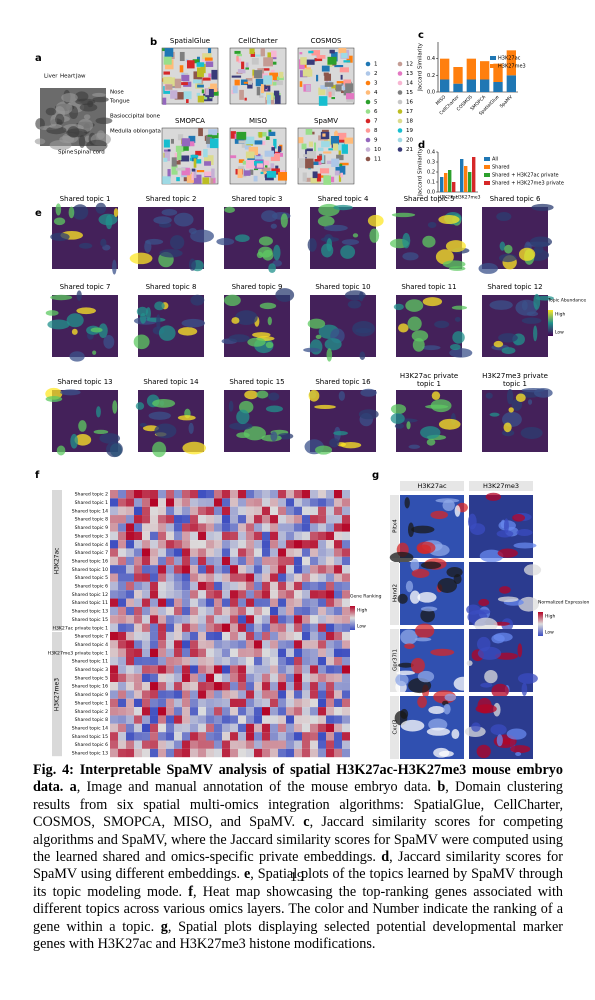  What do you see at coordinates (495, 160) in the screenshot?
I see `legend-label: All` at bounding box center [495, 160].